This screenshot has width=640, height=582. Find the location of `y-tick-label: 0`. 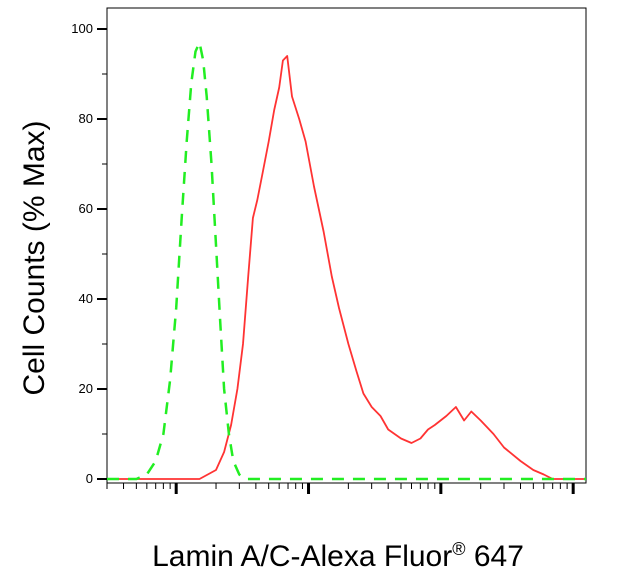

y-tick-label: 0 is located at coordinates (89, 478).